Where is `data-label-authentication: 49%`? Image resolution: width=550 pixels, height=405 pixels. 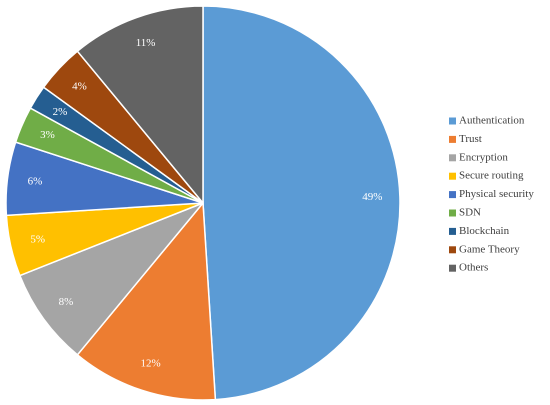
data-label-authentication: 49% is located at coordinates (372, 197).